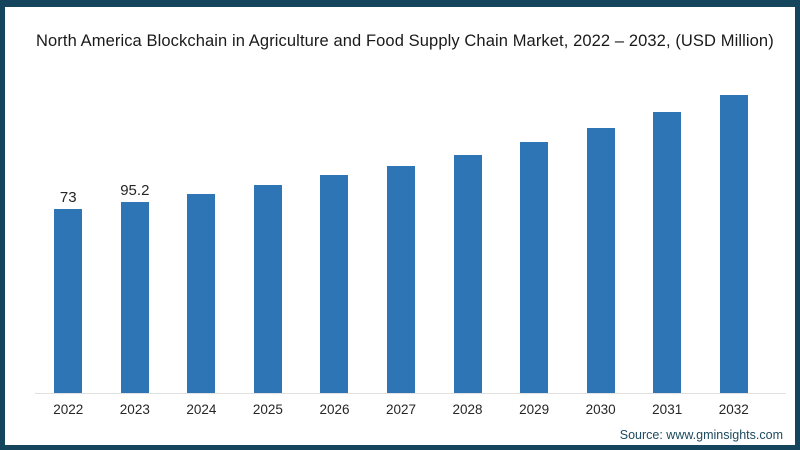 Image resolution: width=800 pixels, height=450 pixels. I want to click on bar-2026, so click(334, 284).